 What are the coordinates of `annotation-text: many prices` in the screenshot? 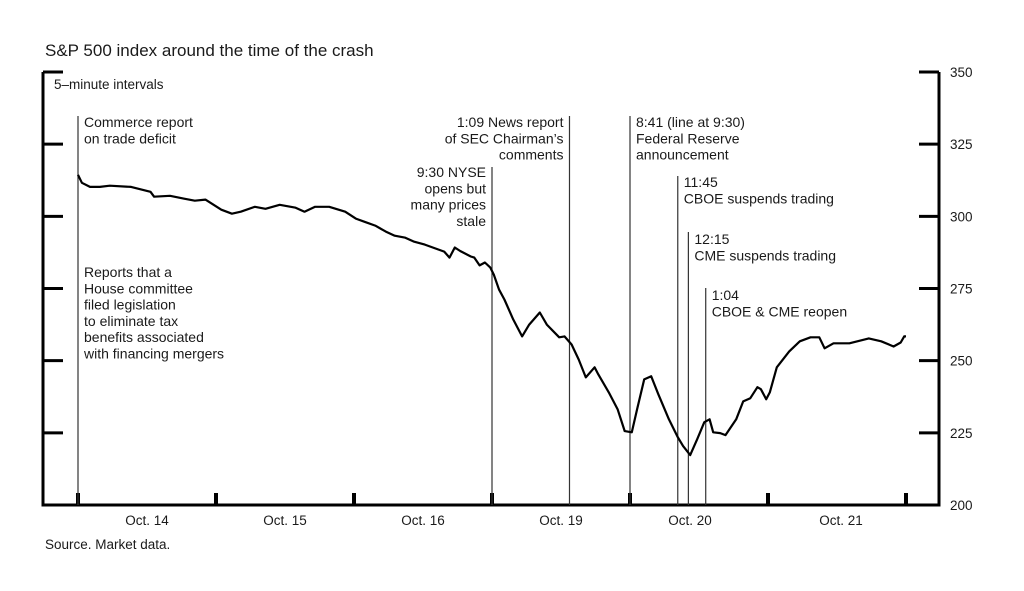 It's located at (448, 205).